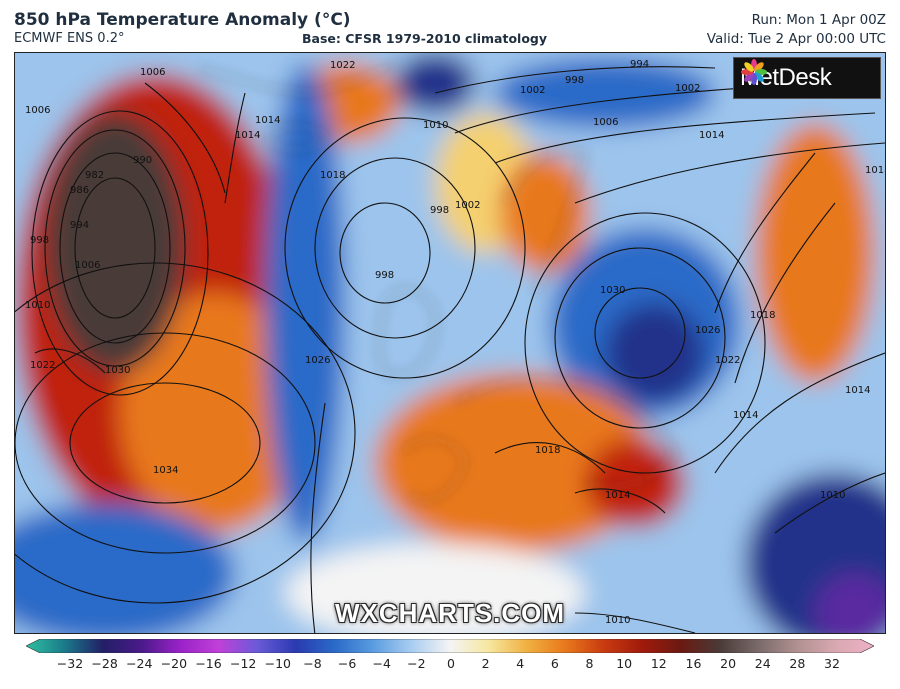  Describe the element at coordinates (728, 663) in the screenshot. I see `colorbar-tick-label: 20` at that location.